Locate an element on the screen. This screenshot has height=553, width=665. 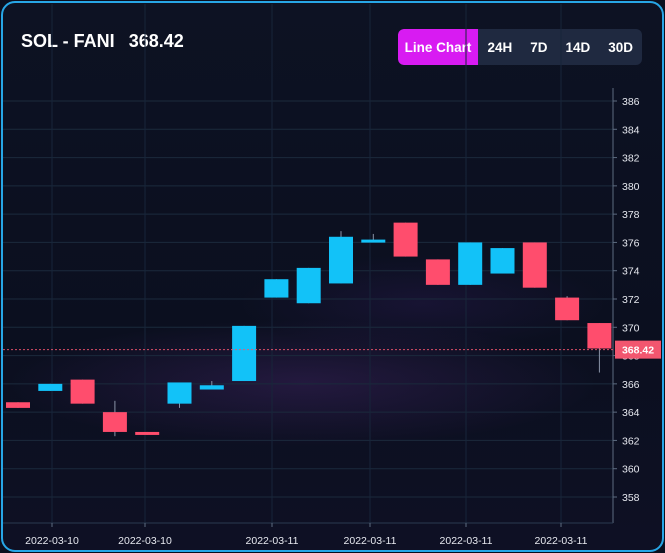
y-tick-label: 378 is located at coordinates (631, 215).